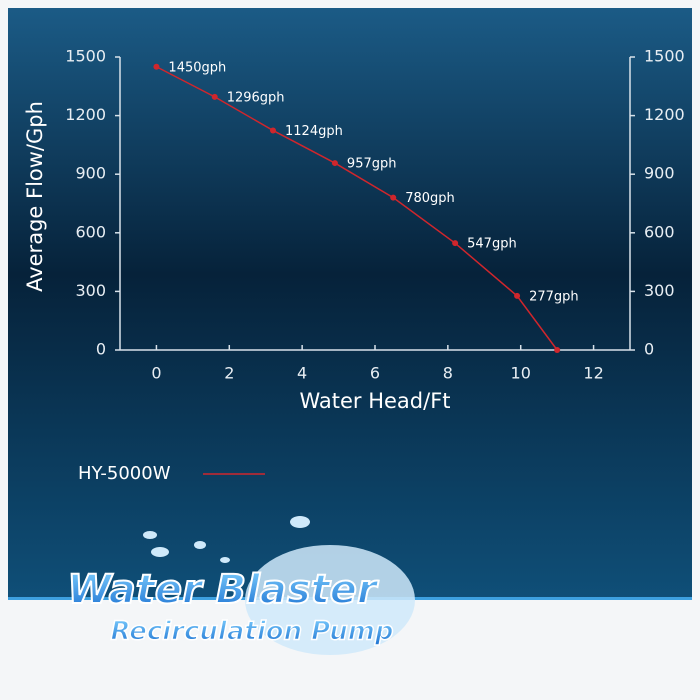  What do you see at coordinates (659, 231) in the screenshot?
I see `y2-tick-label: 600` at bounding box center [659, 231].